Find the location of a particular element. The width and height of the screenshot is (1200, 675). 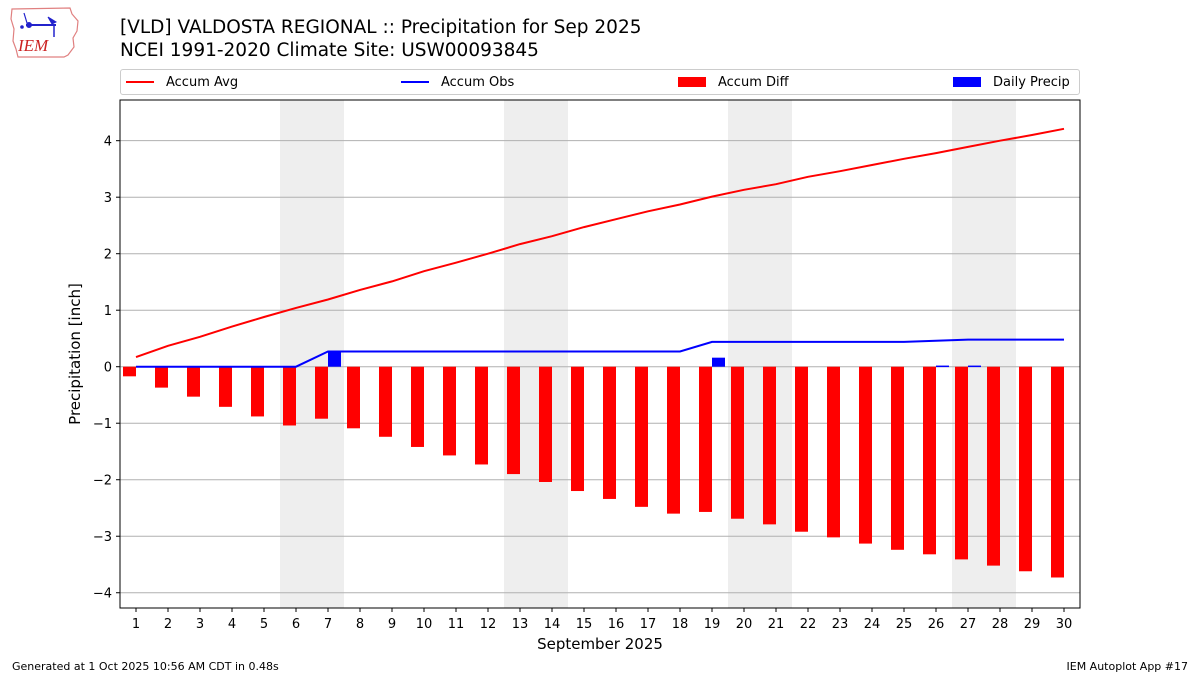

x-tick-label: 22 is located at coordinates (808, 624).